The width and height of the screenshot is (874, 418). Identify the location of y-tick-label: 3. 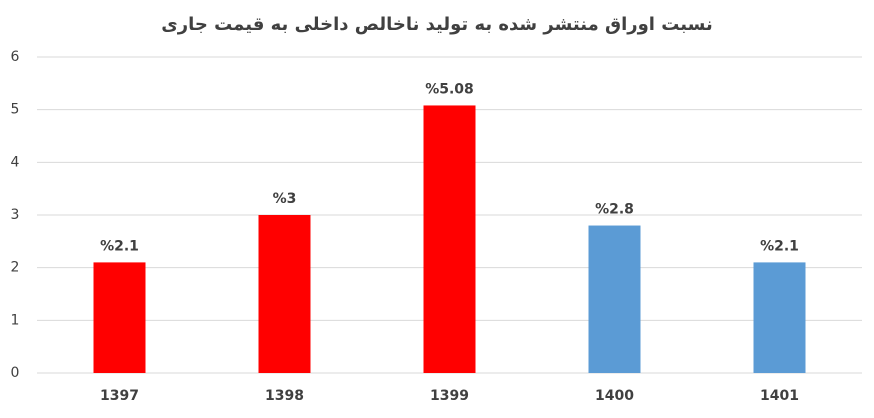
(15, 215).